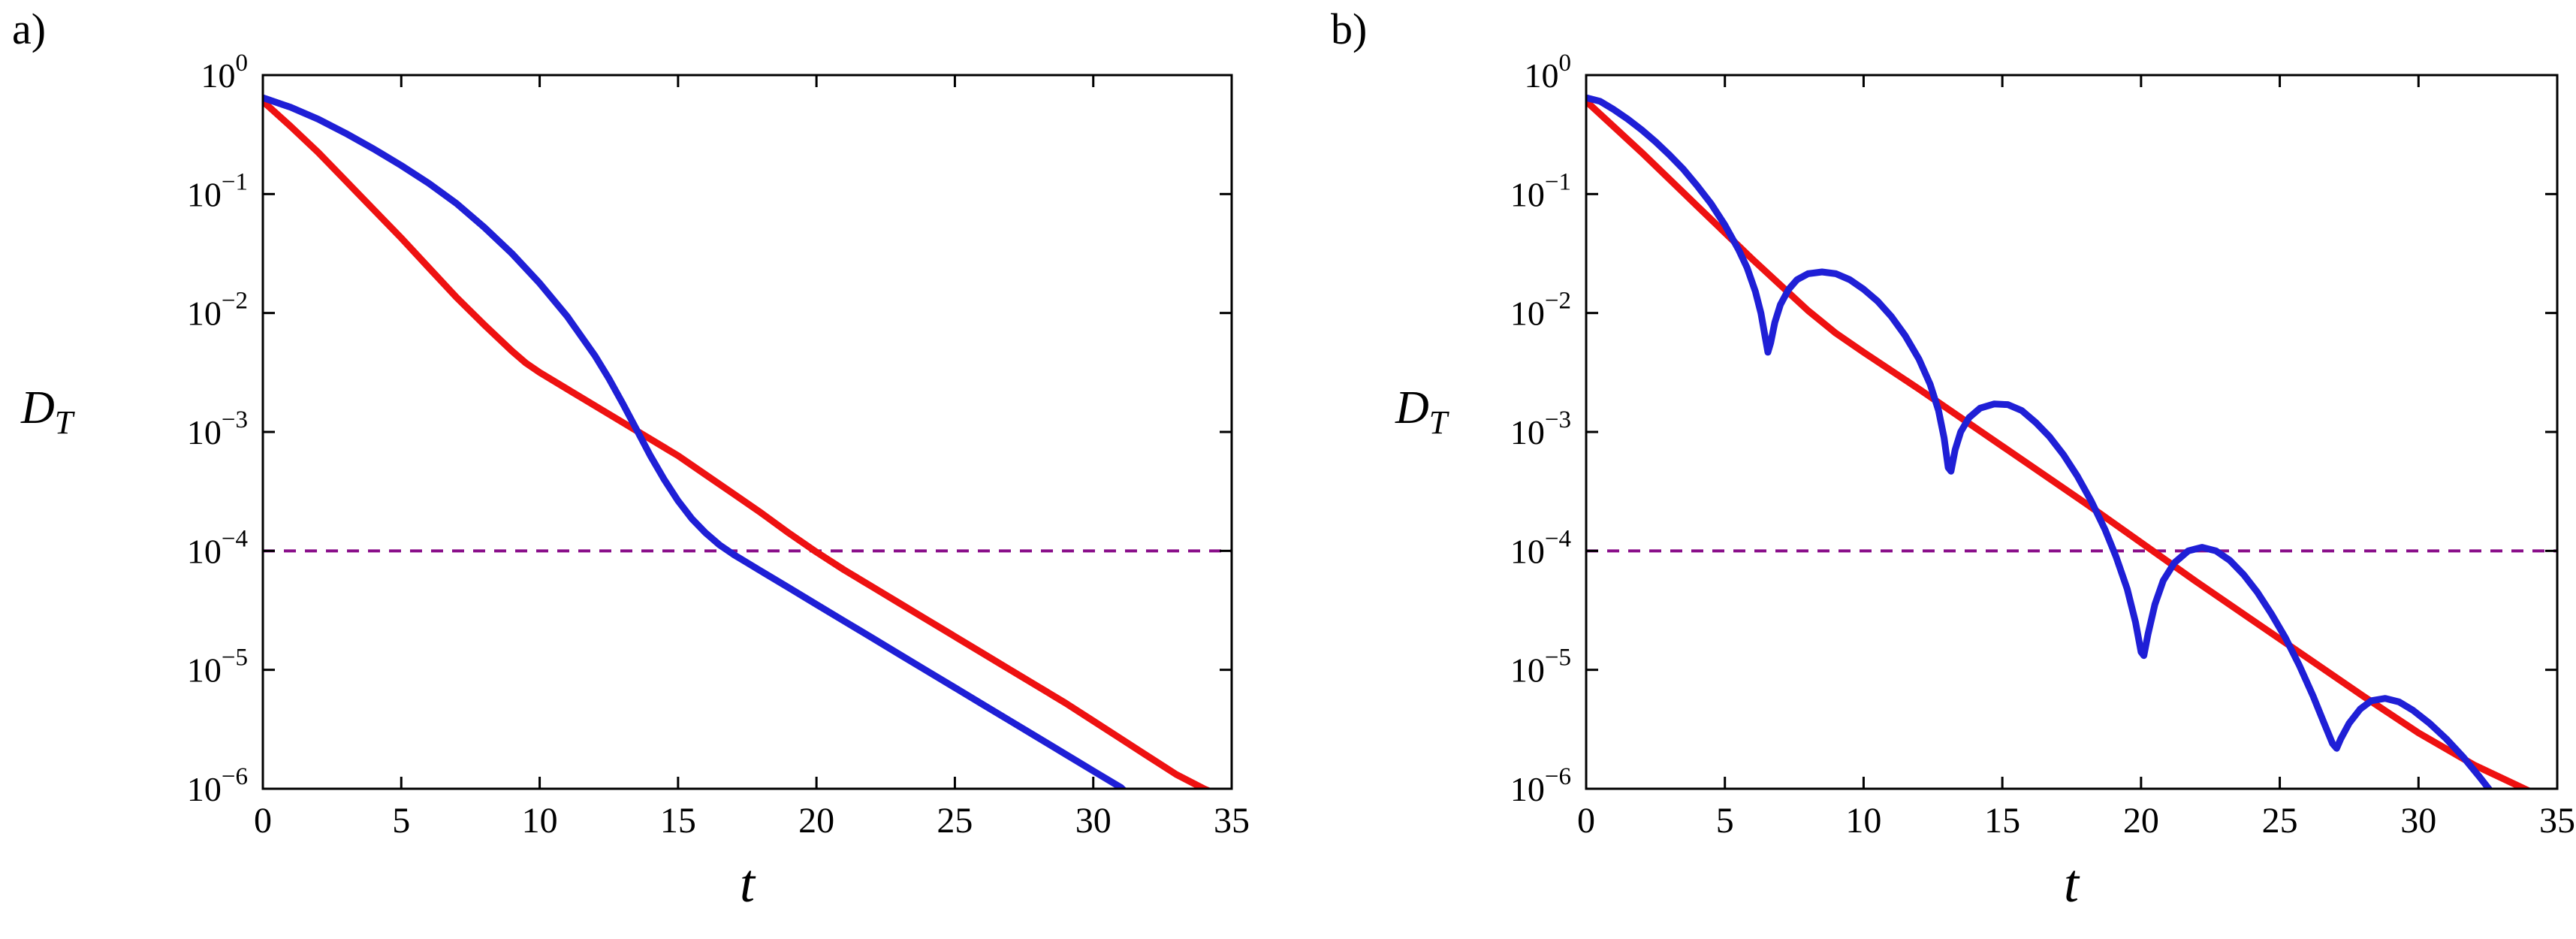  Describe the element at coordinates (1412, 407) in the screenshot. I see `y-axis-label-b-base: D` at that location.